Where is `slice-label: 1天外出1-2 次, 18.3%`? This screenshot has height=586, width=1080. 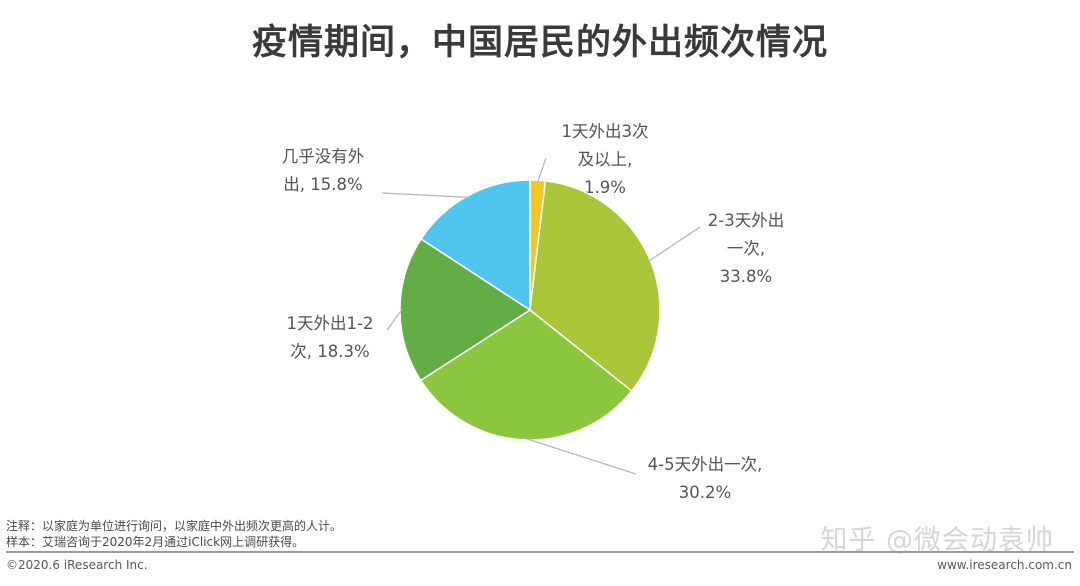 slice-label: 1天外出1-2 次, 18.3% is located at coordinates (330, 337).